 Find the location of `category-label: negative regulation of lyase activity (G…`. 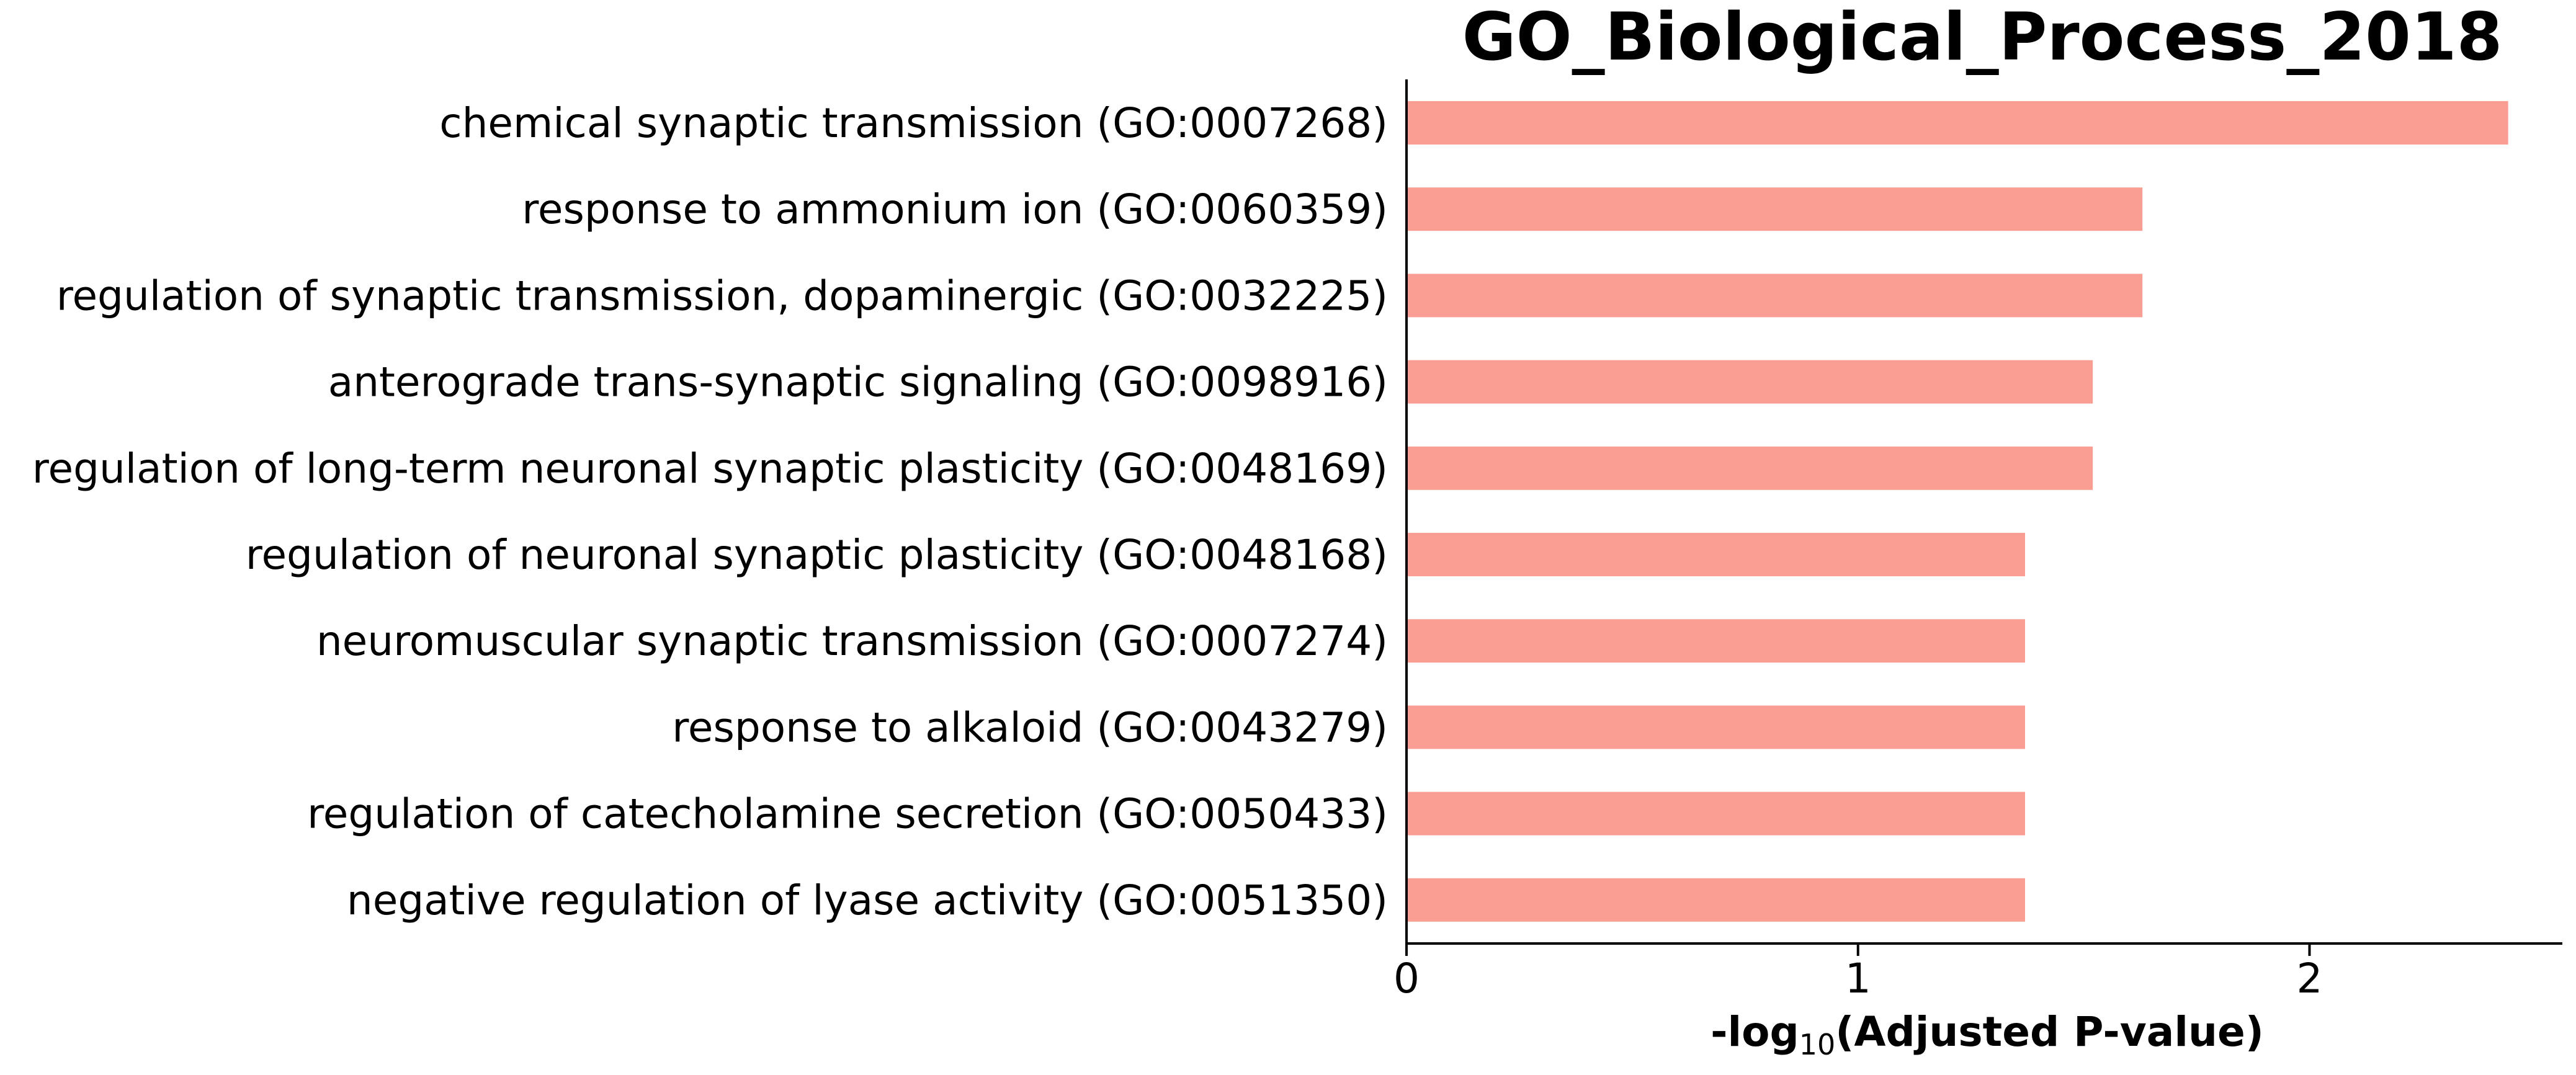

category-label: negative regulation of lyase activity (G… is located at coordinates (867, 900).